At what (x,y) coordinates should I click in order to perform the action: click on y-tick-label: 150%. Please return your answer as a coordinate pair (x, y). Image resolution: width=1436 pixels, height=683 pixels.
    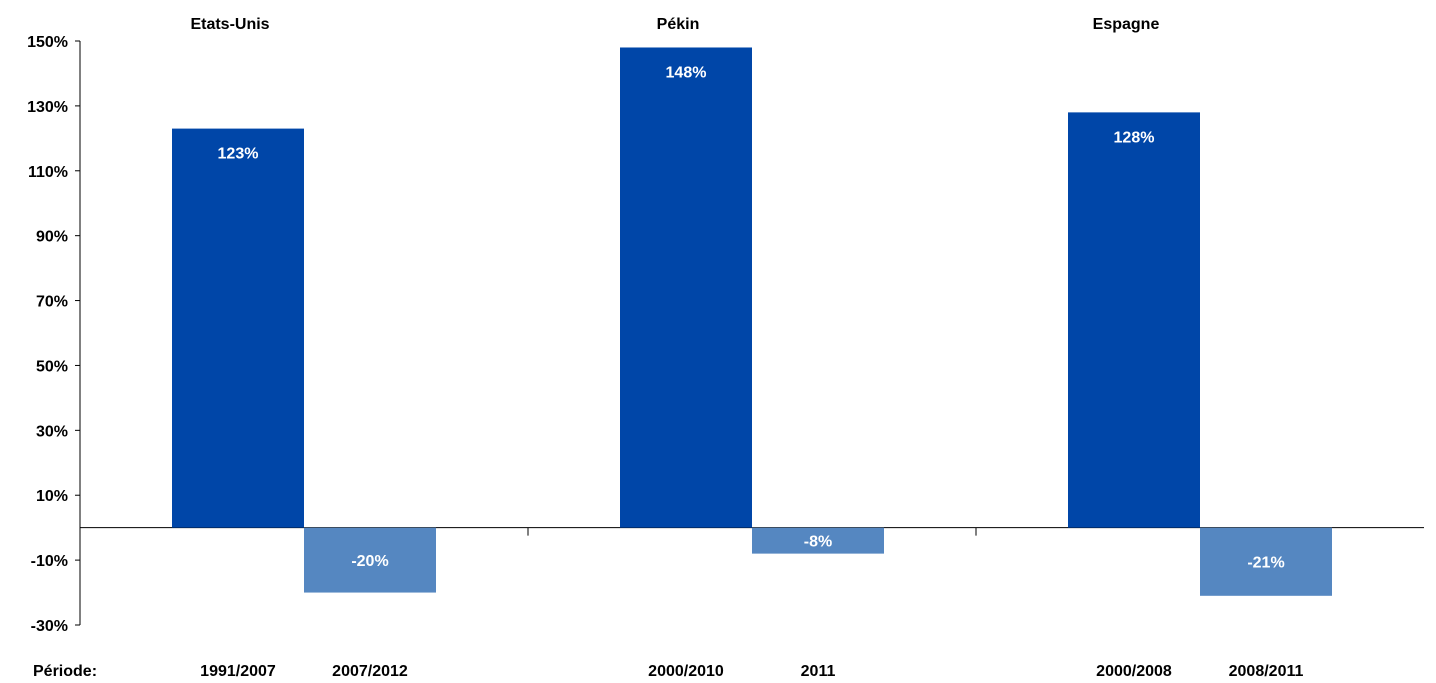
    Looking at the image, I should click on (47, 42).